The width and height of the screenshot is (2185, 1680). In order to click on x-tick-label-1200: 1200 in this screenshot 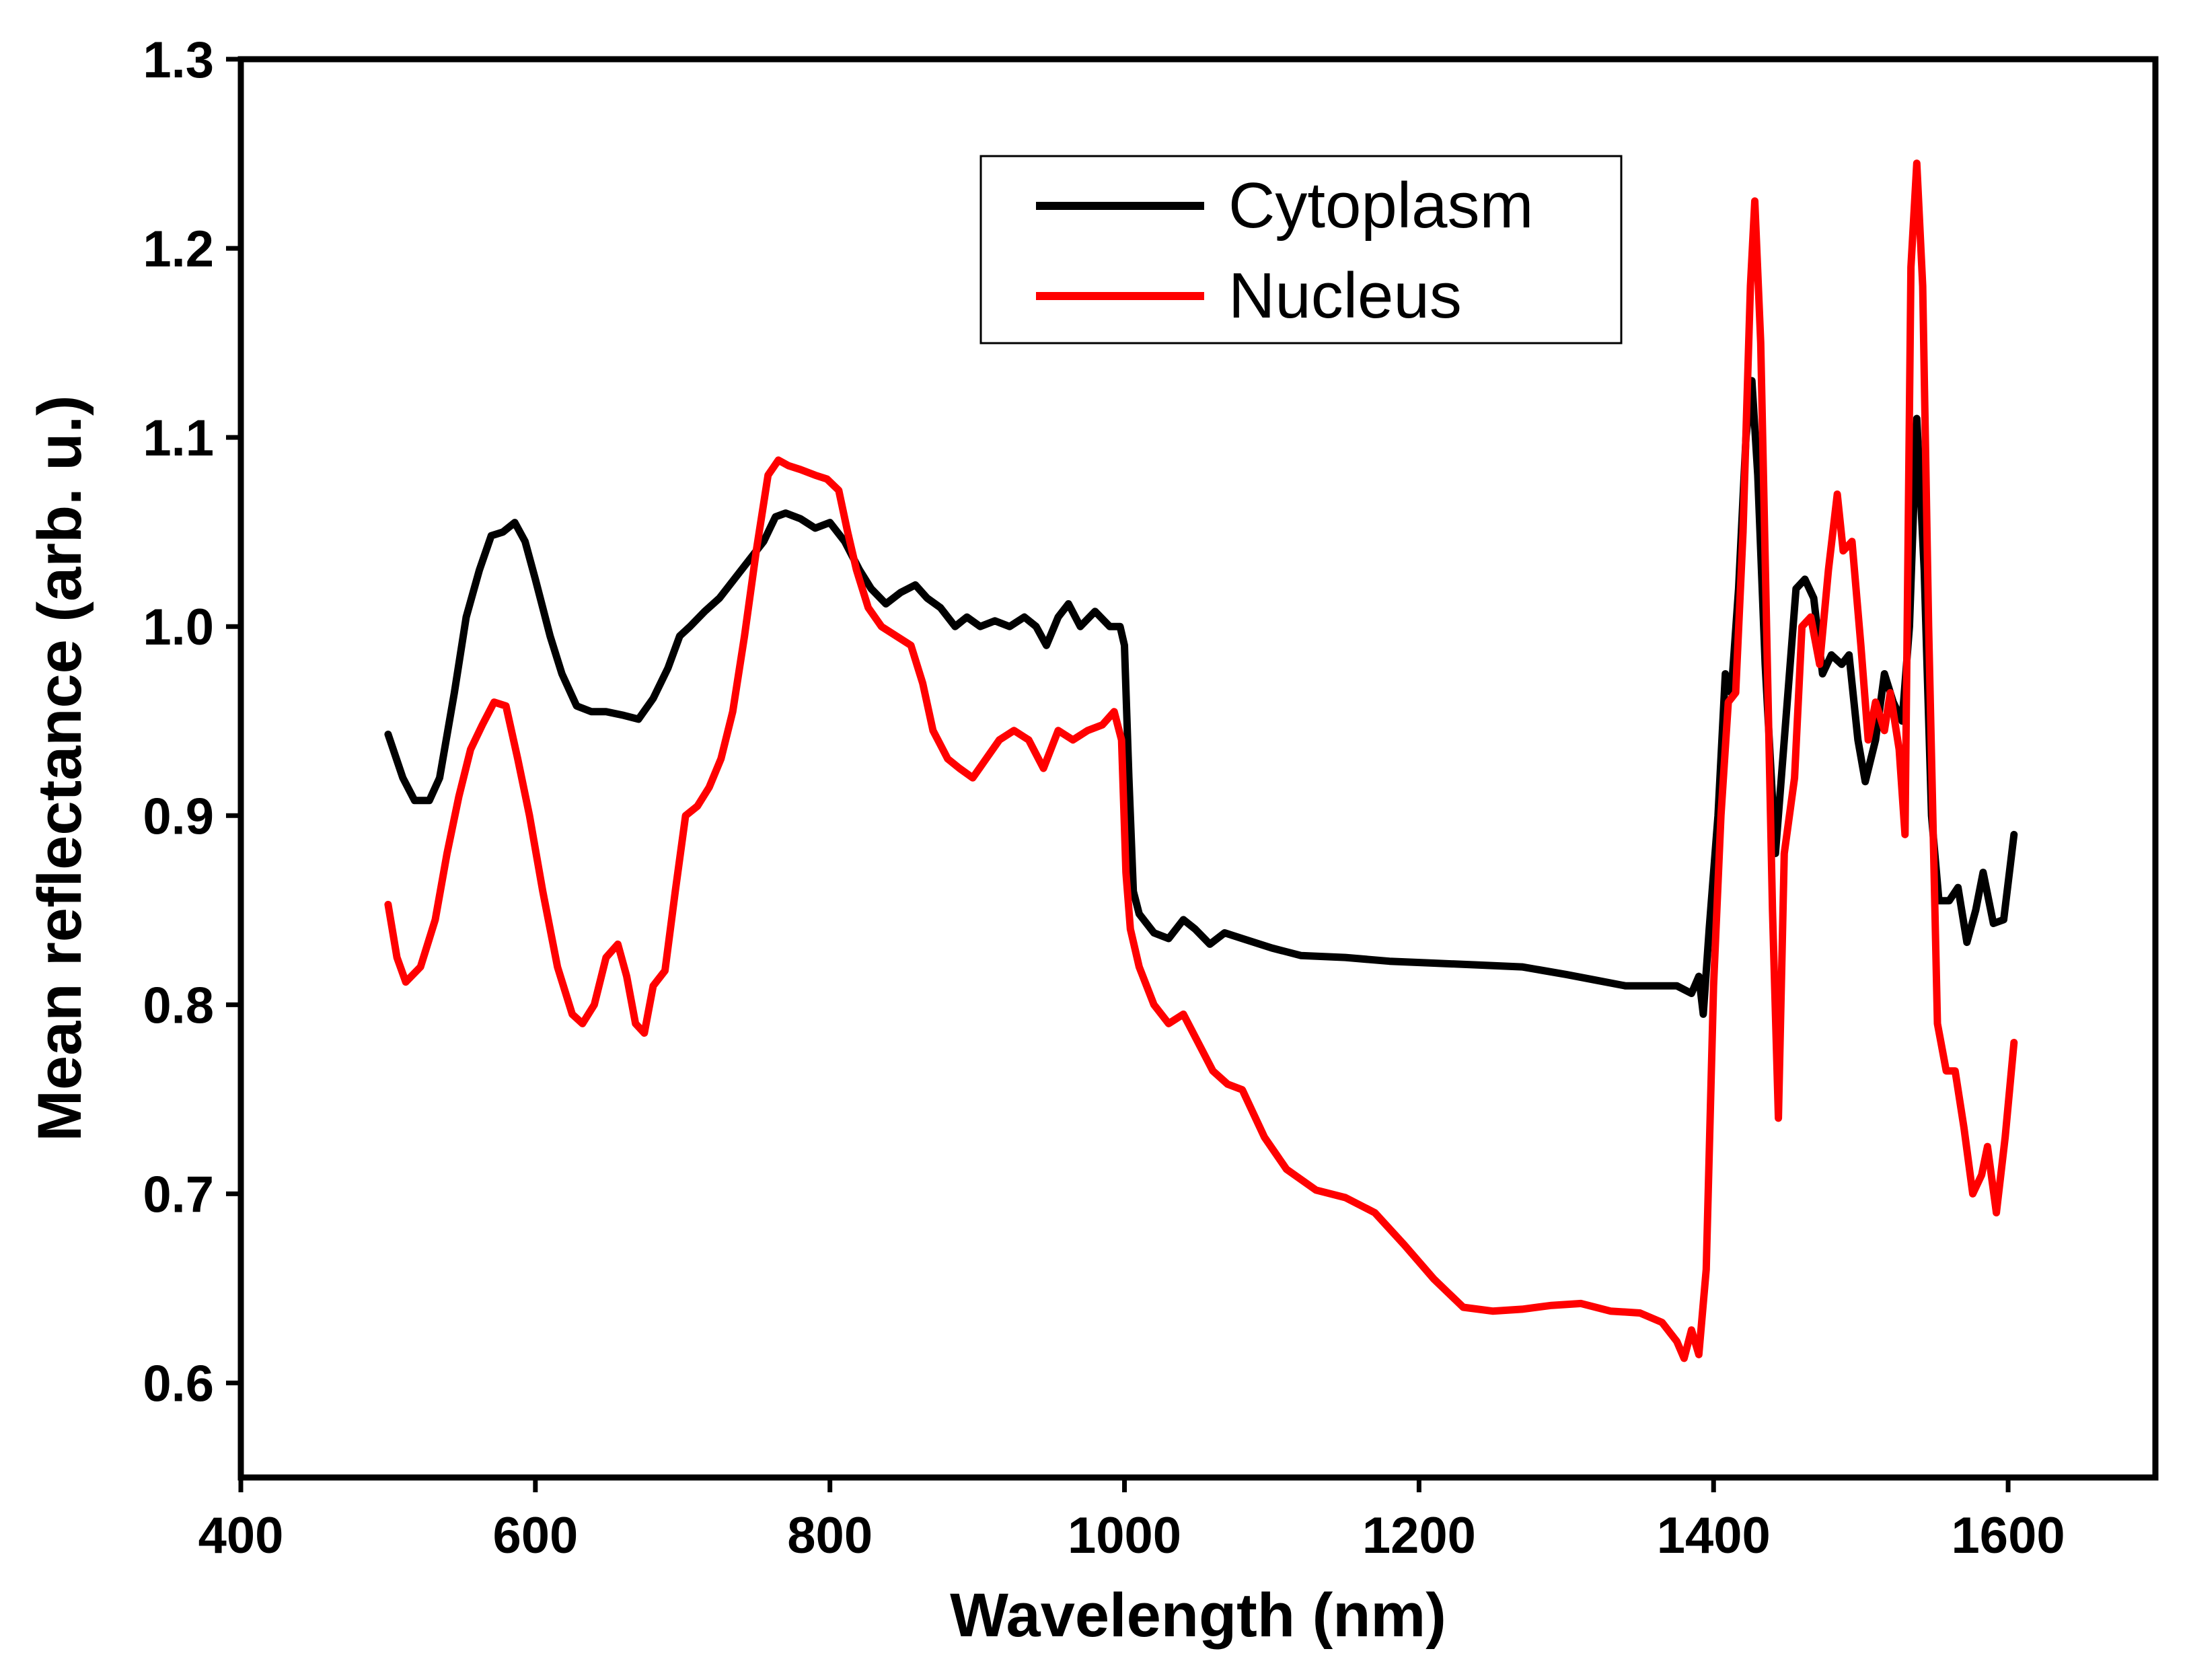, I will do `click(1419, 1535)`.